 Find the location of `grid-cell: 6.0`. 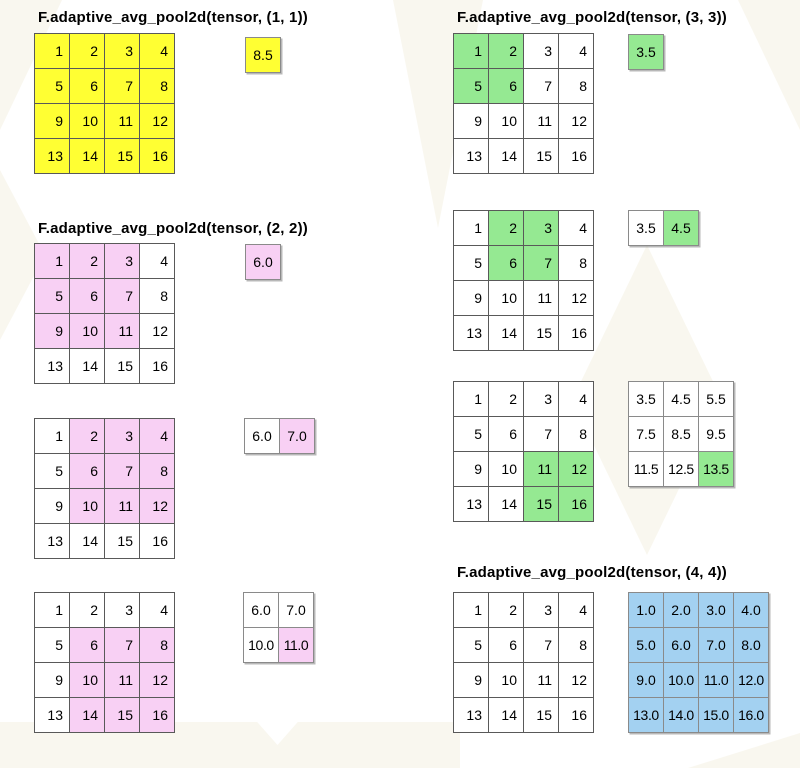

grid-cell: 6.0 is located at coordinates (262, 436).